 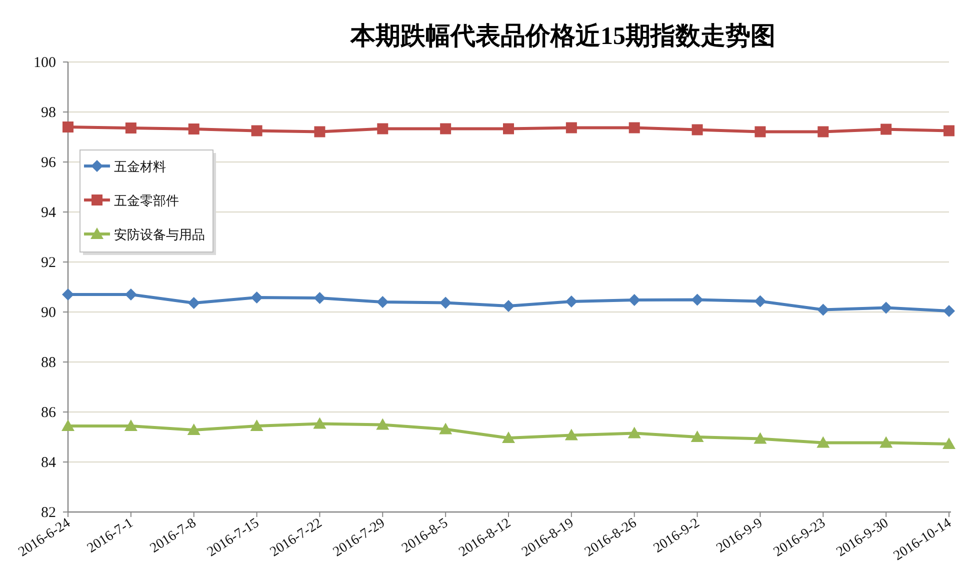 I want to click on y-tick-label: 98, so click(x=48, y=113).